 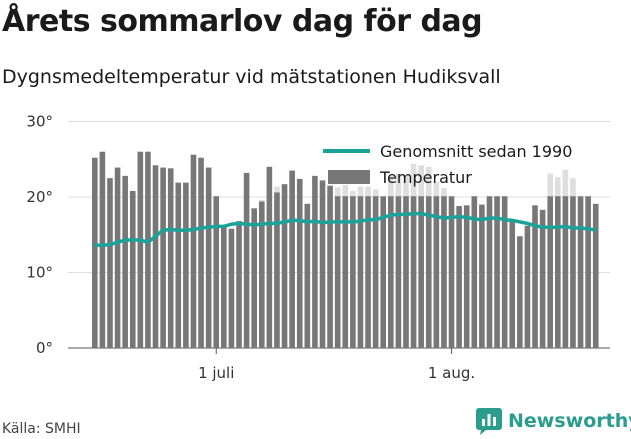 I want to click on bar-chart-icon, so click(x=489, y=421).